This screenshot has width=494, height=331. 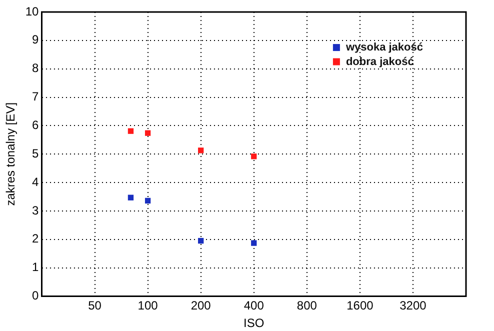 I want to click on x-tick-label: 1600, so click(x=360, y=305).